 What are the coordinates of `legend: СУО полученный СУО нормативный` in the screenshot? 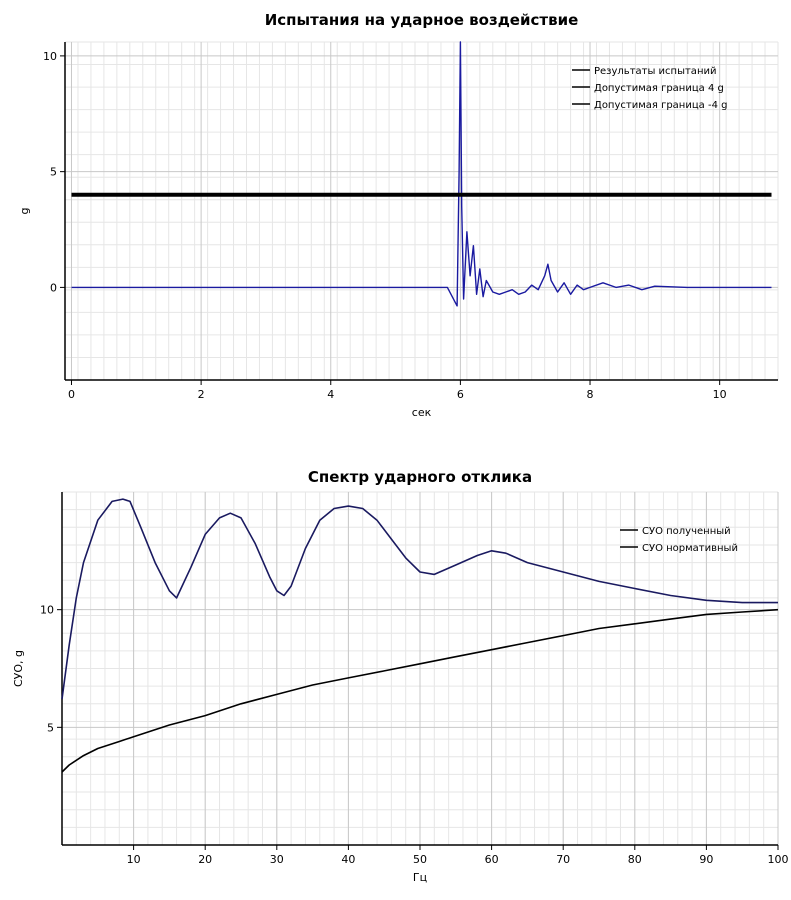 It's located at (679, 540).